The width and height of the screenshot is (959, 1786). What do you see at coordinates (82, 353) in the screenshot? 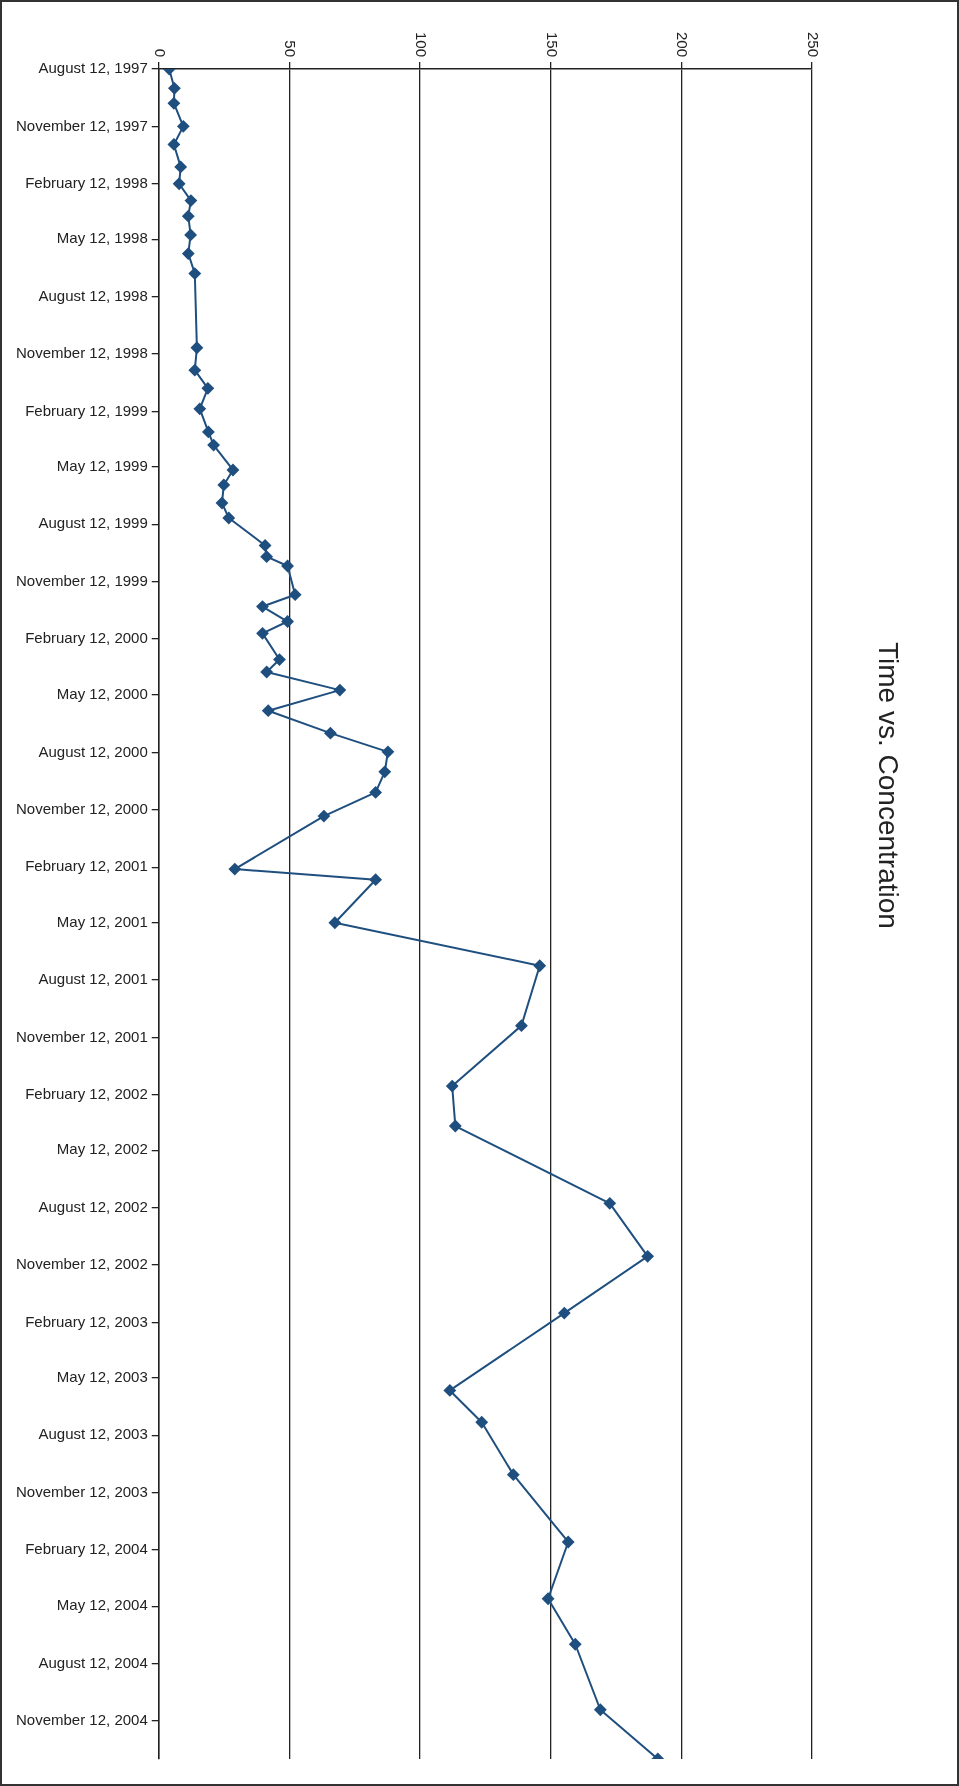
I see `y-tick-label: November 12, 1998` at bounding box center [82, 353].